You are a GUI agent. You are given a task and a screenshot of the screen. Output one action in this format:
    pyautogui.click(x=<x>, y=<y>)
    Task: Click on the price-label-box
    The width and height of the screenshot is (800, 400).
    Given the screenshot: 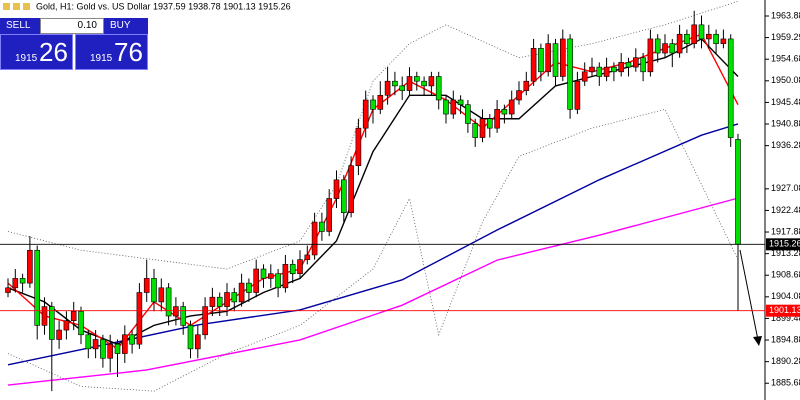 What is the action you would take?
    pyautogui.click(x=783, y=244)
    